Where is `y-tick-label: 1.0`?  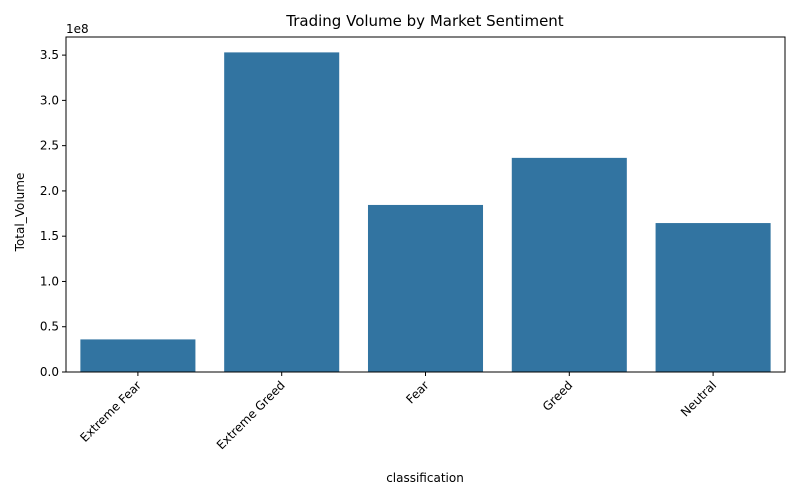
y-tick-label: 1.0 is located at coordinates (49, 281).